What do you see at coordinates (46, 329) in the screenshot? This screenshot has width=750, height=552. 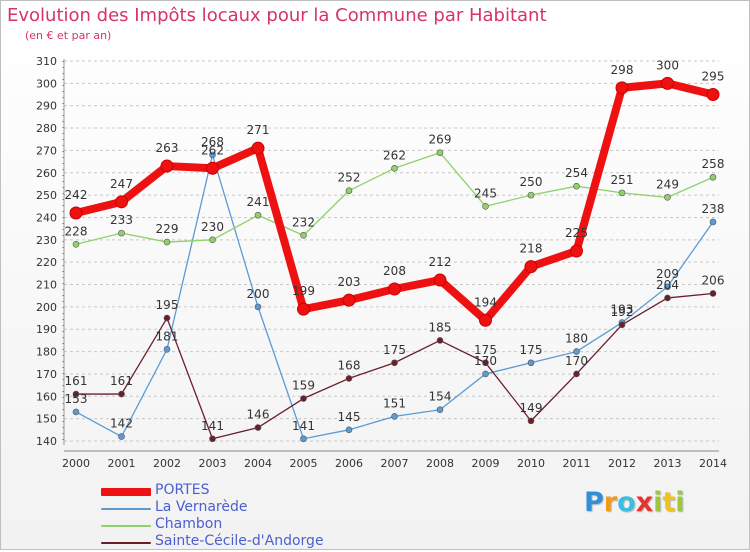 I see `y-tick-label: 190` at bounding box center [46, 329].